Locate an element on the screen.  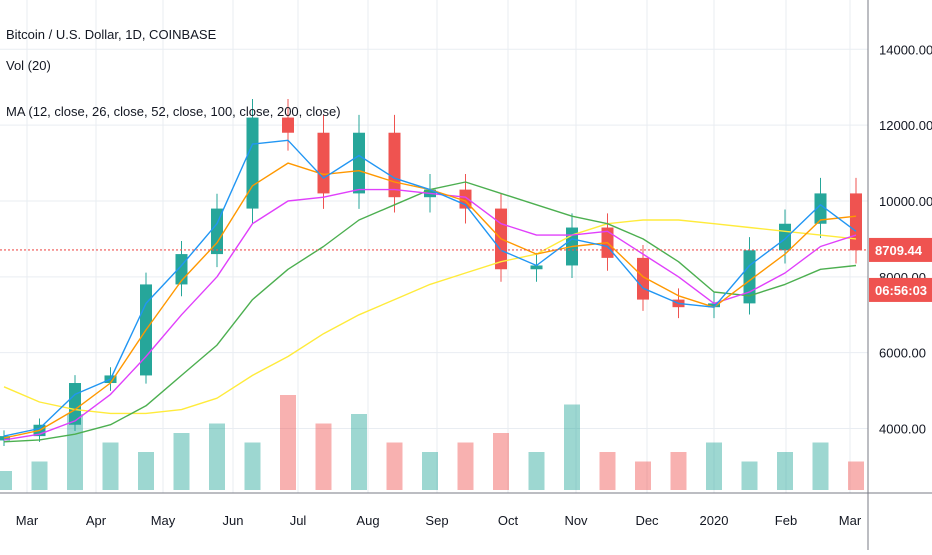
countdown-label: 06:56:03 is located at coordinates (901, 290).